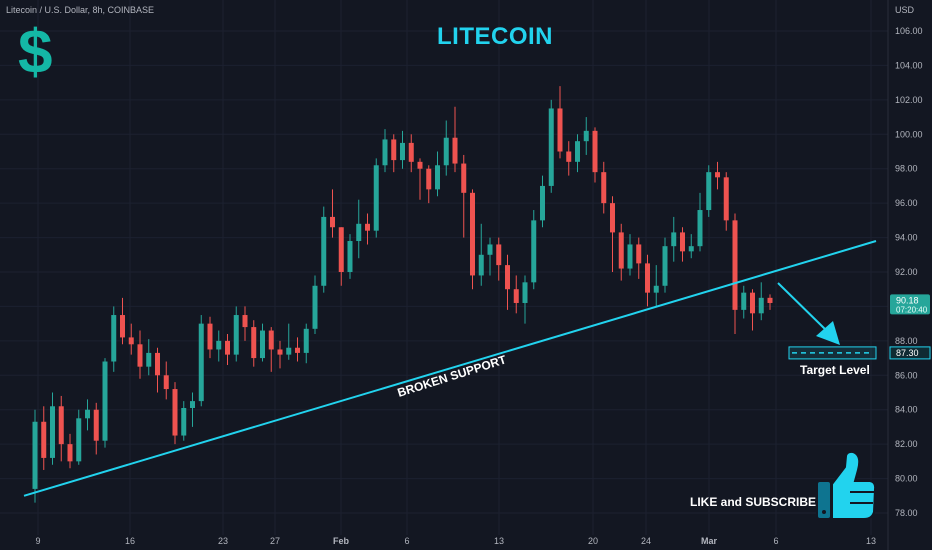  I want to click on x-tick-label: 16, so click(130, 541).